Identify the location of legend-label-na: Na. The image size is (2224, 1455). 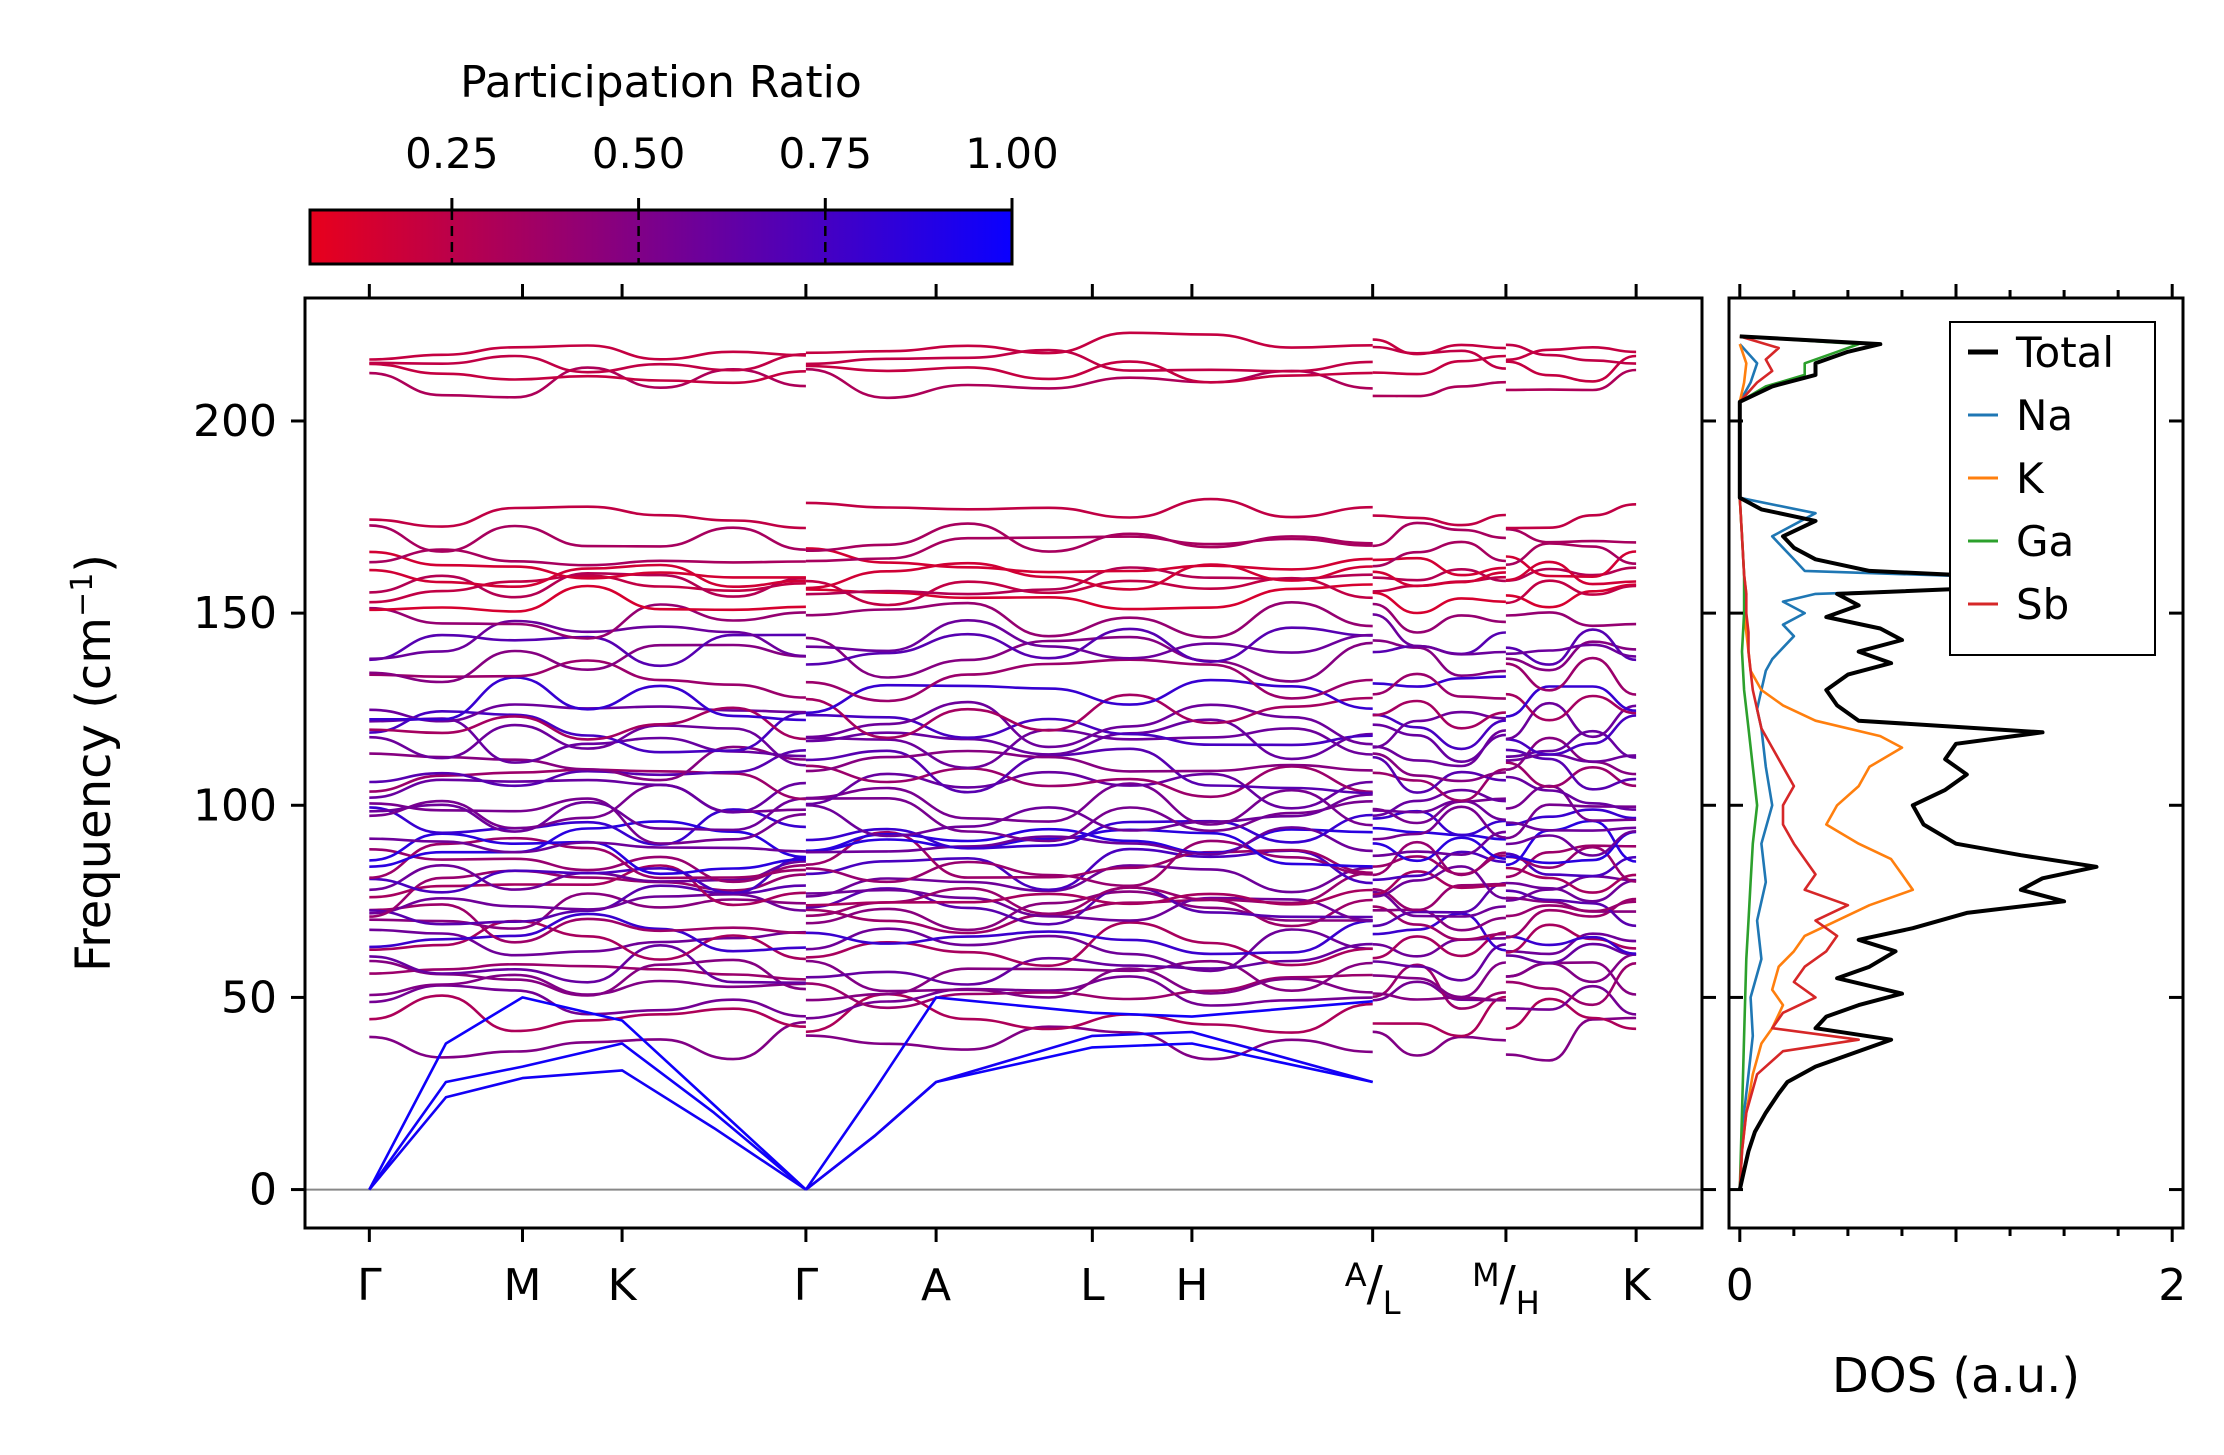
(2044, 415).